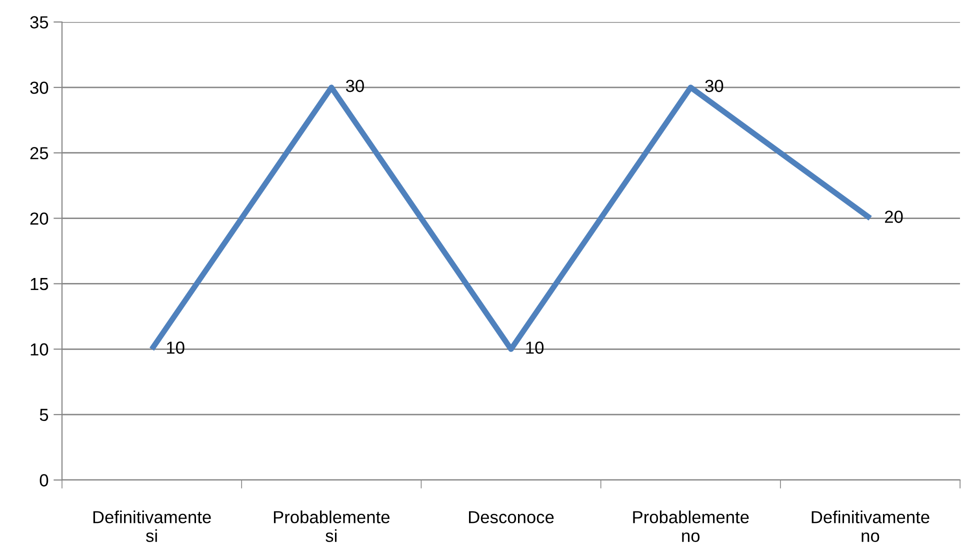 The width and height of the screenshot is (961, 556). Describe the element at coordinates (39, 153) in the screenshot. I see `y-tick-label: 25` at that location.